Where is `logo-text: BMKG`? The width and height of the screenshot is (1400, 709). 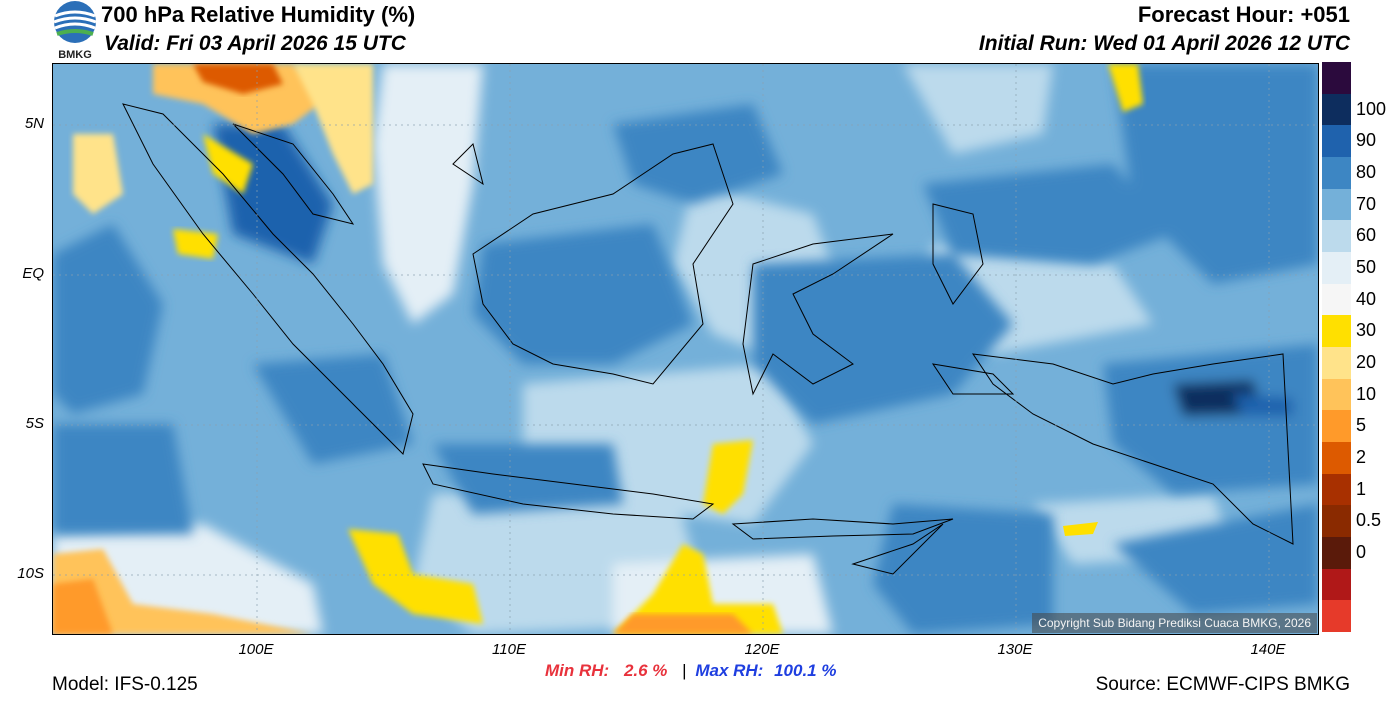
logo-text: BMKG is located at coordinates (75, 54).